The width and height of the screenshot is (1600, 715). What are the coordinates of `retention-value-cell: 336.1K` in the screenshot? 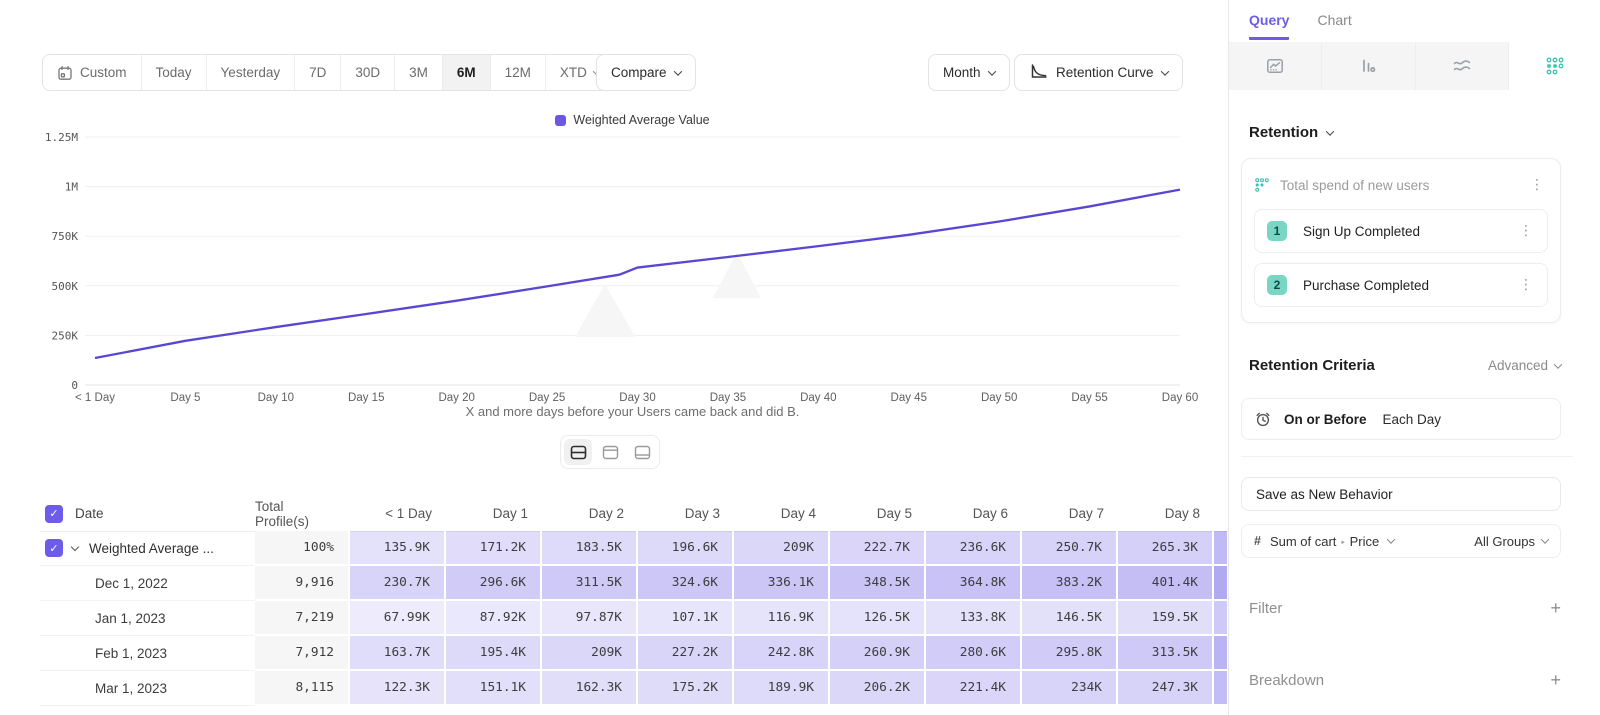 It's located at (782, 583).